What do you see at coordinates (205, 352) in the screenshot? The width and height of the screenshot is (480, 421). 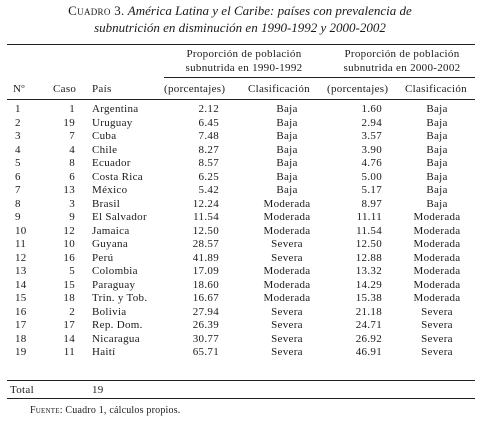 I see `cell-porcentaje-1990: 65.71` at bounding box center [205, 352].